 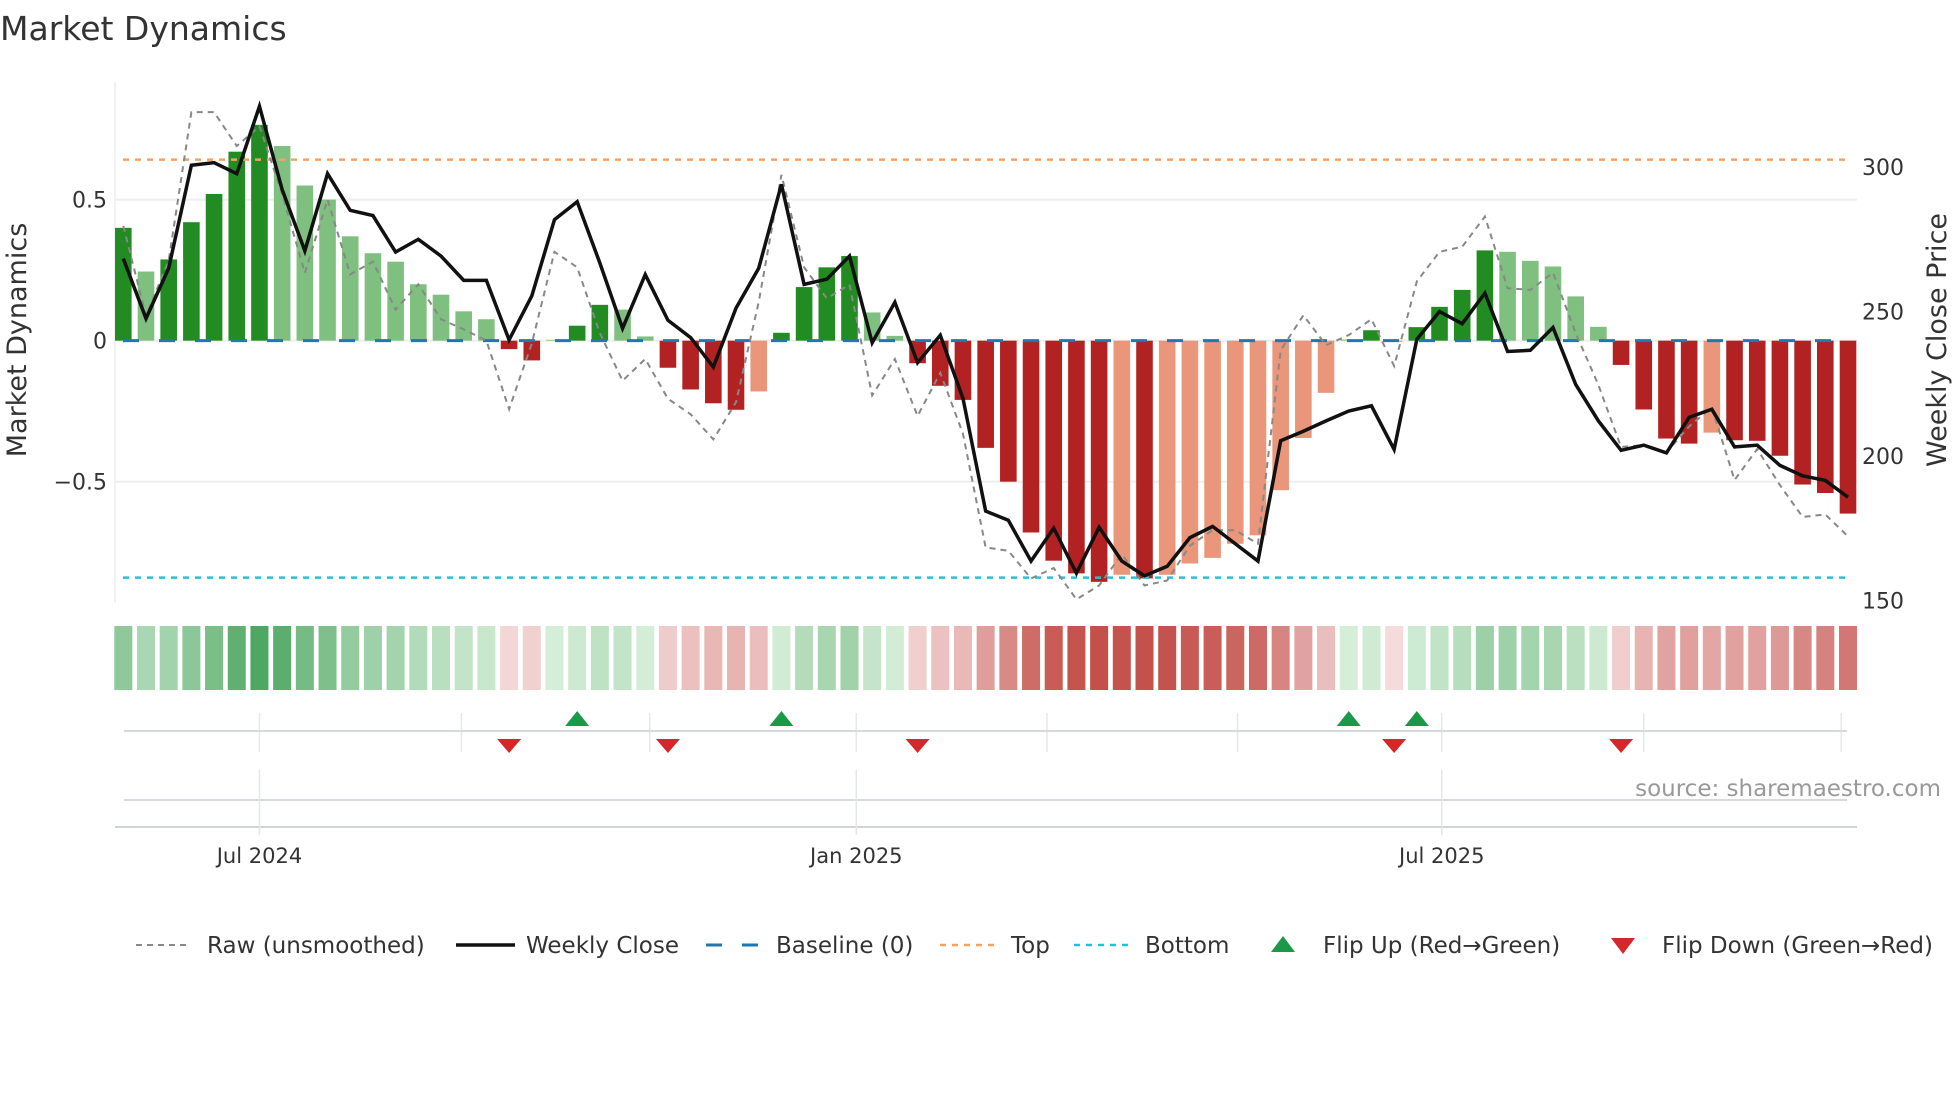 What do you see at coordinates (316, 946) in the screenshot?
I see `legend-label: Raw (unsmoothed)` at bounding box center [316, 946].